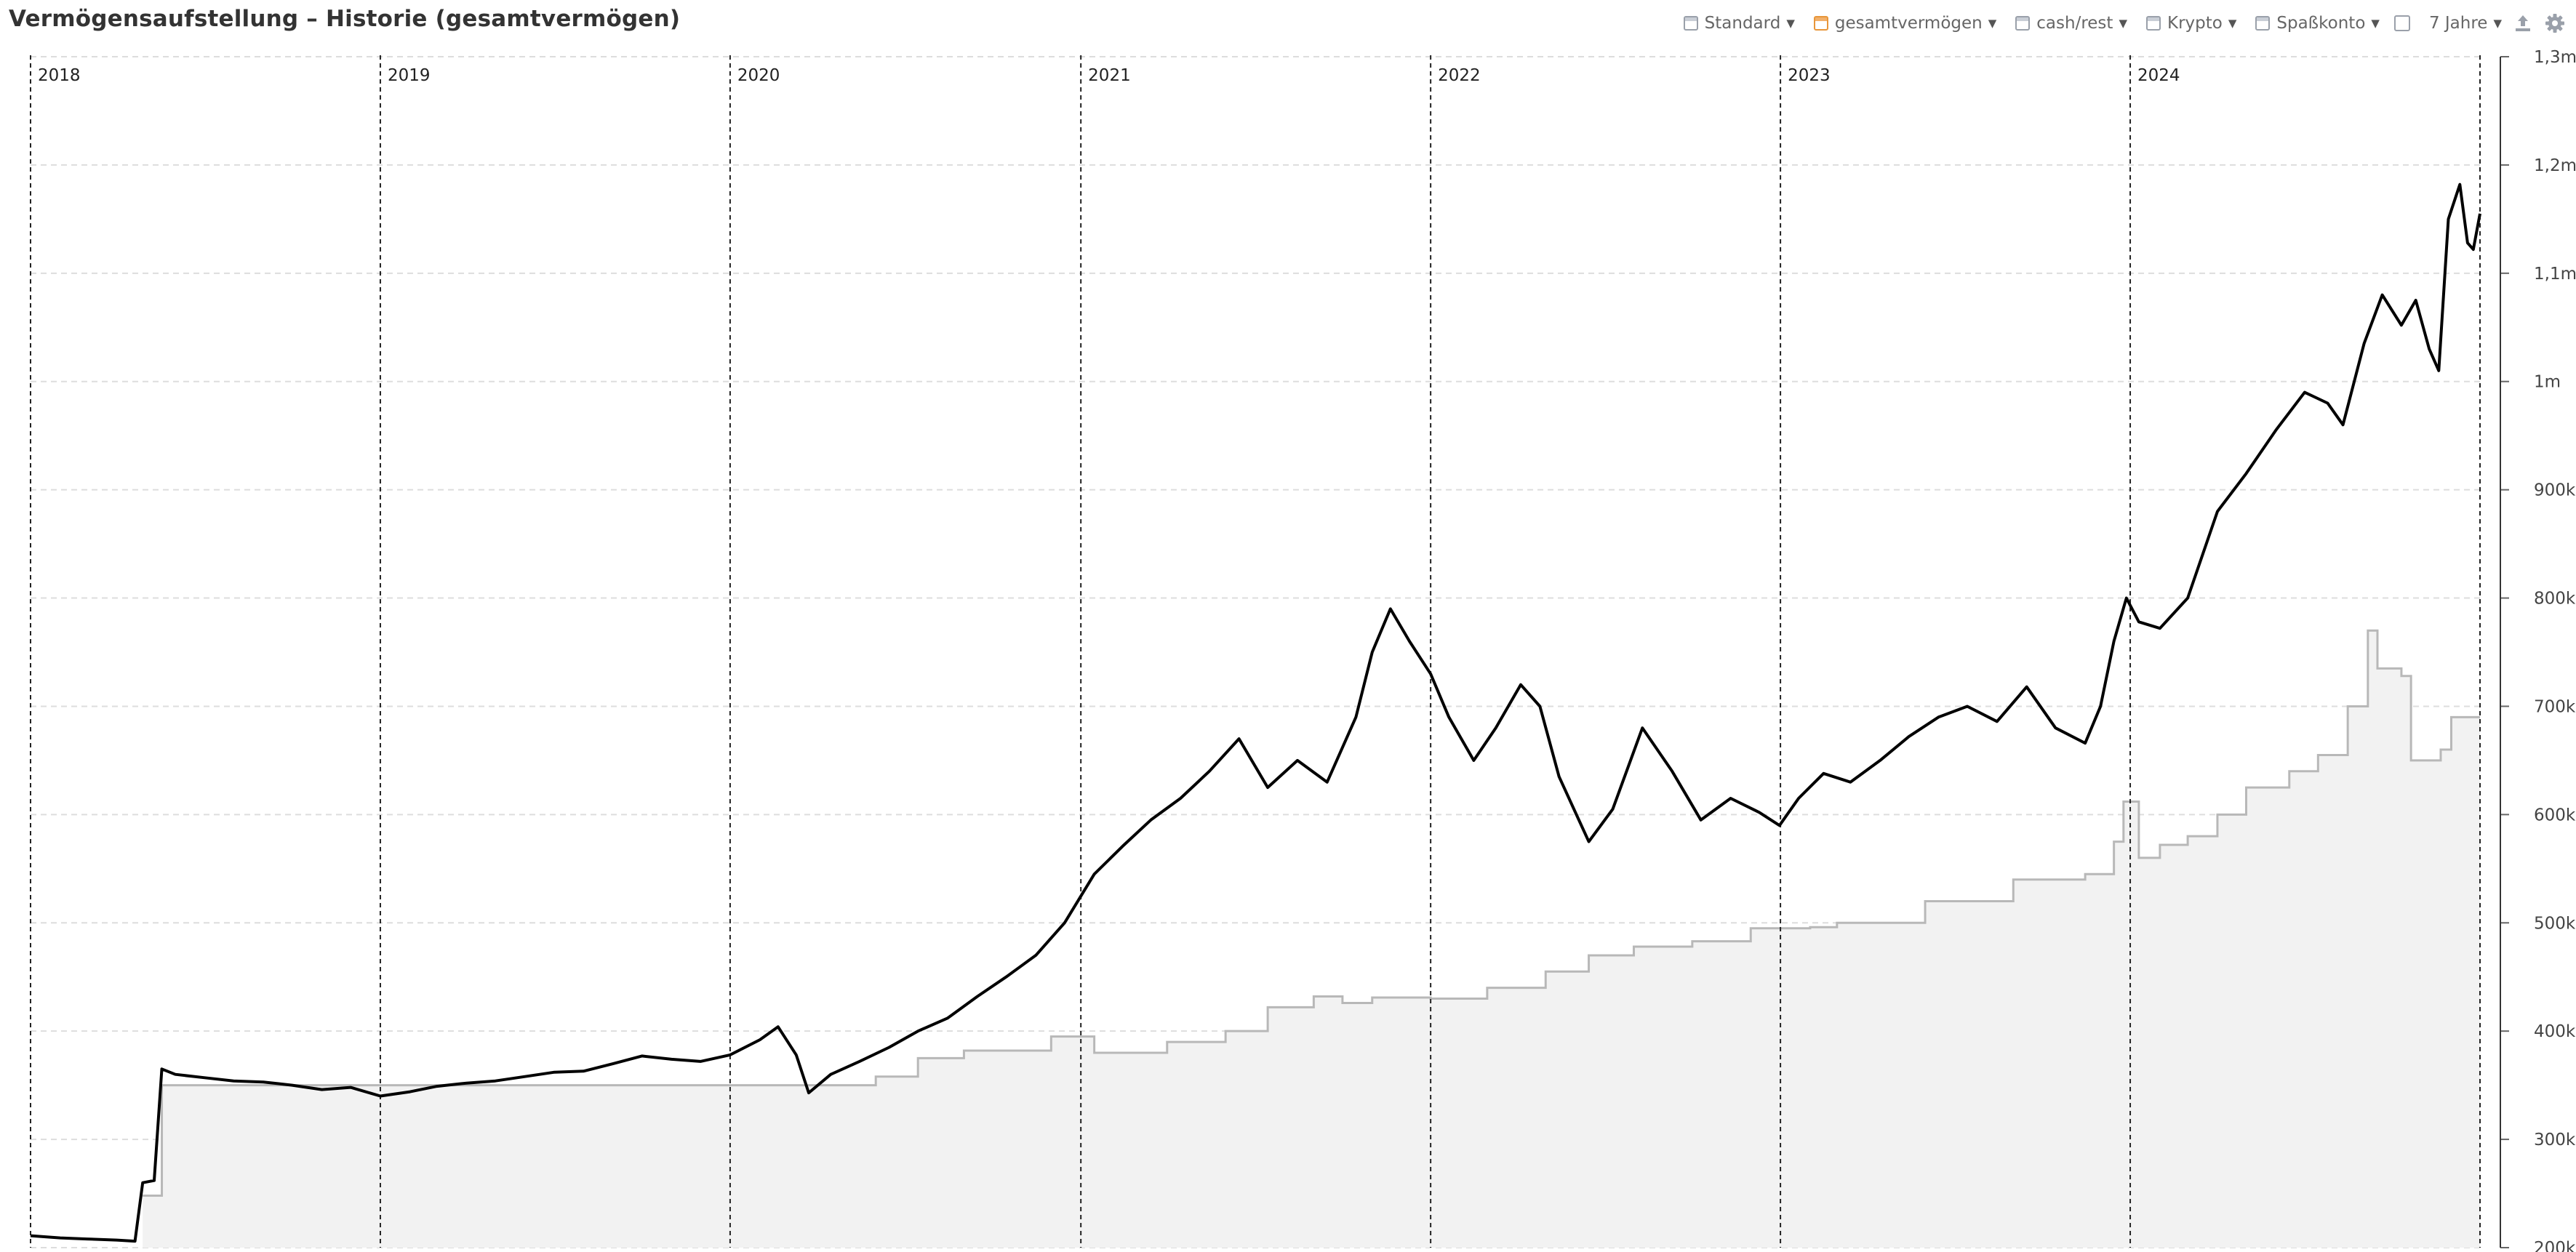 This screenshot has height=1252, width=2576. Describe the element at coordinates (2555, 1245) in the screenshot. I see `y-tick-label: 200k` at that location.